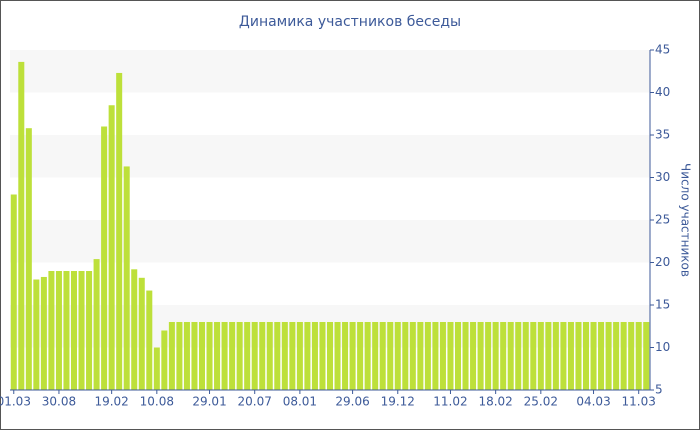  I want to click on x-tick-label: 19.02, so click(111, 402).